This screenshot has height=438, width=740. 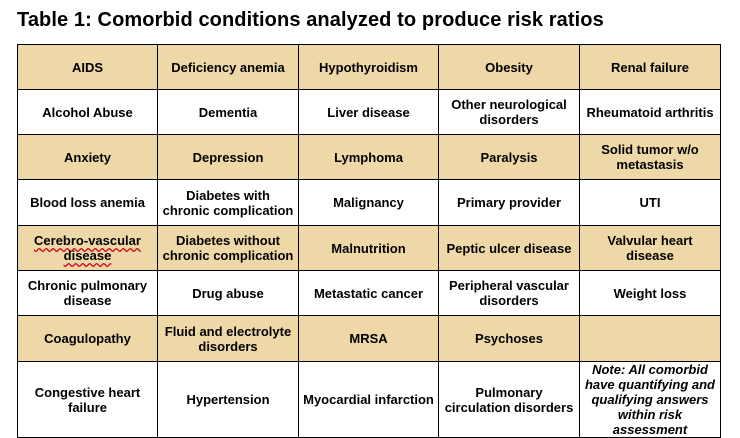 What do you see at coordinates (87, 112) in the screenshot?
I see `table-cell: Alcohol Abuse` at bounding box center [87, 112].